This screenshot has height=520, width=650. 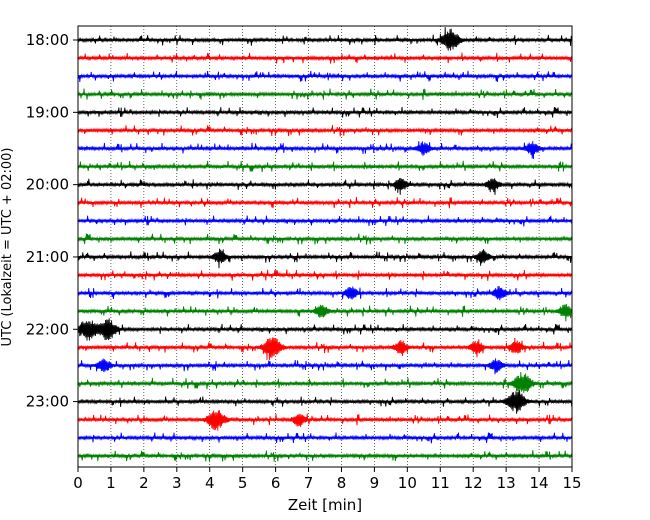 What do you see at coordinates (342, 483) in the screenshot?
I see `x-tick-label: 8` at bounding box center [342, 483].